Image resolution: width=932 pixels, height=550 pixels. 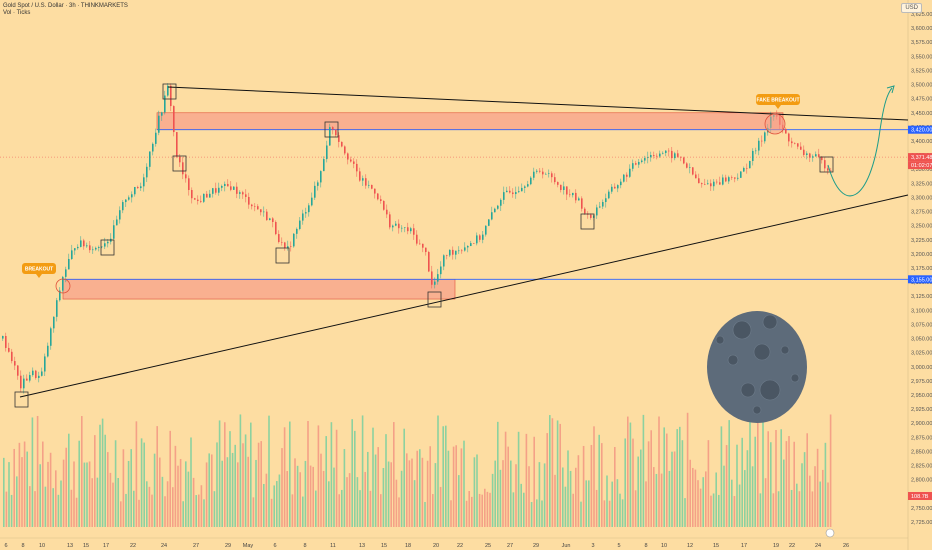 What do you see at coordinates (921, 142) in the screenshot?
I see `price-tick-label: 3,400.00` at bounding box center [921, 142].